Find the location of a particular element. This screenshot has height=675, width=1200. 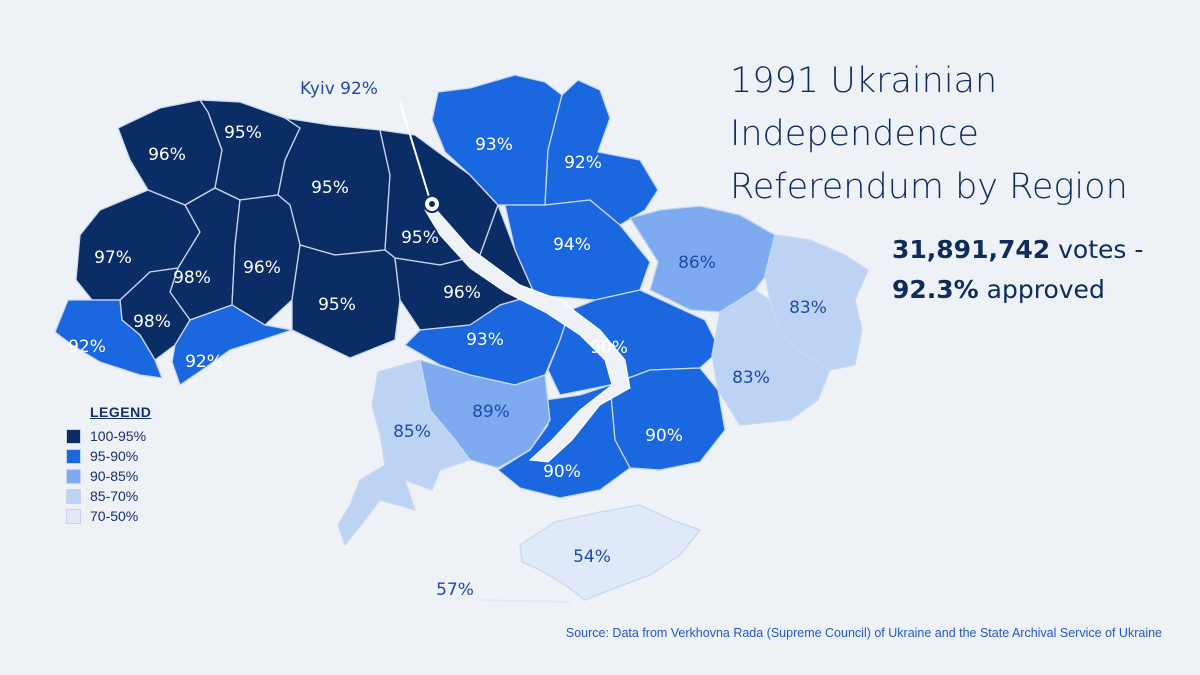

legend-label: 70-50% is located at coordinates (114, 516).